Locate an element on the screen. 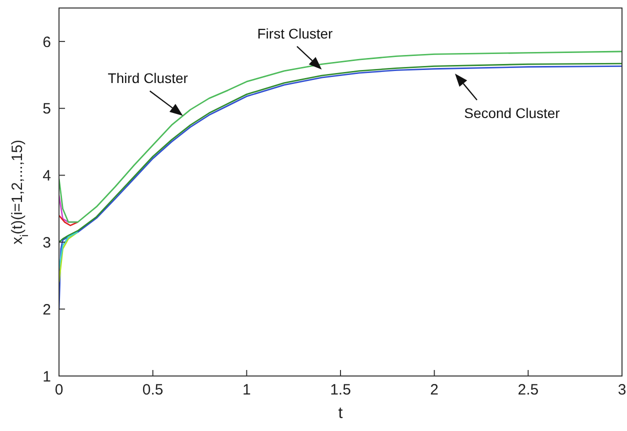 Image resolution: width=627 pixels, height=431 pixels. annotation: Third Cluster is located at coordinates (148, 78).